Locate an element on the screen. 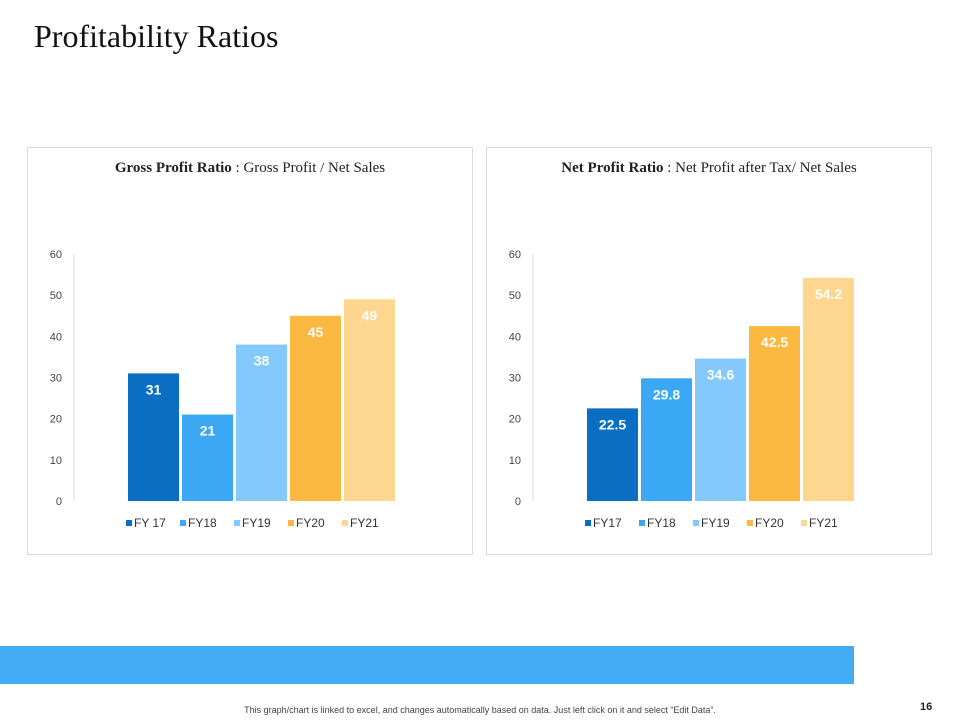 This screenshot has height=720, width=960. bar-data-label: 21 is located at coordinates (208, 431).